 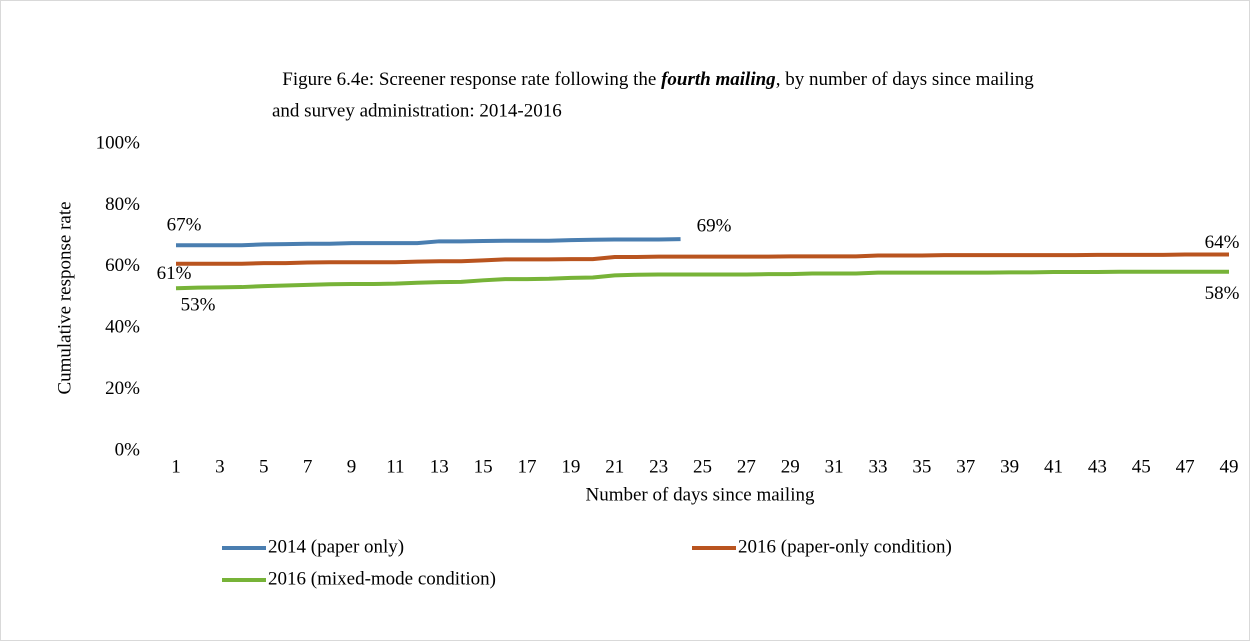 I want to click on x-tick-label: 23, so click(x=658, y=466).